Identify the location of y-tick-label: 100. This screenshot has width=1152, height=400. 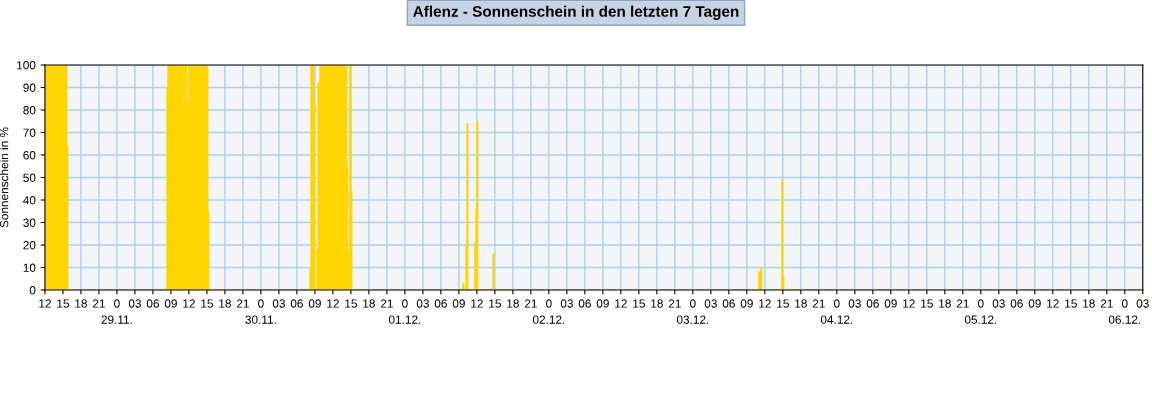
(26, 65).